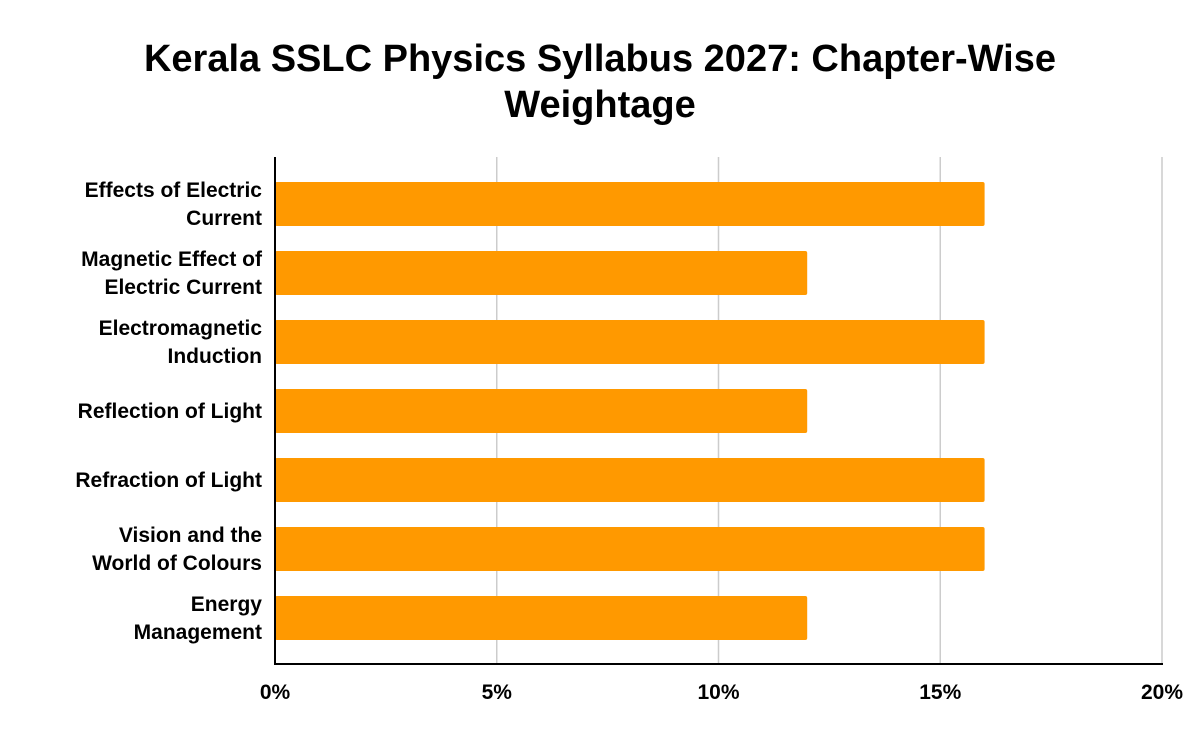 The height and width of the screenshot is (742, 1200). I want to click on category-label-5-line-1: World of Colours, so click(177, 563).